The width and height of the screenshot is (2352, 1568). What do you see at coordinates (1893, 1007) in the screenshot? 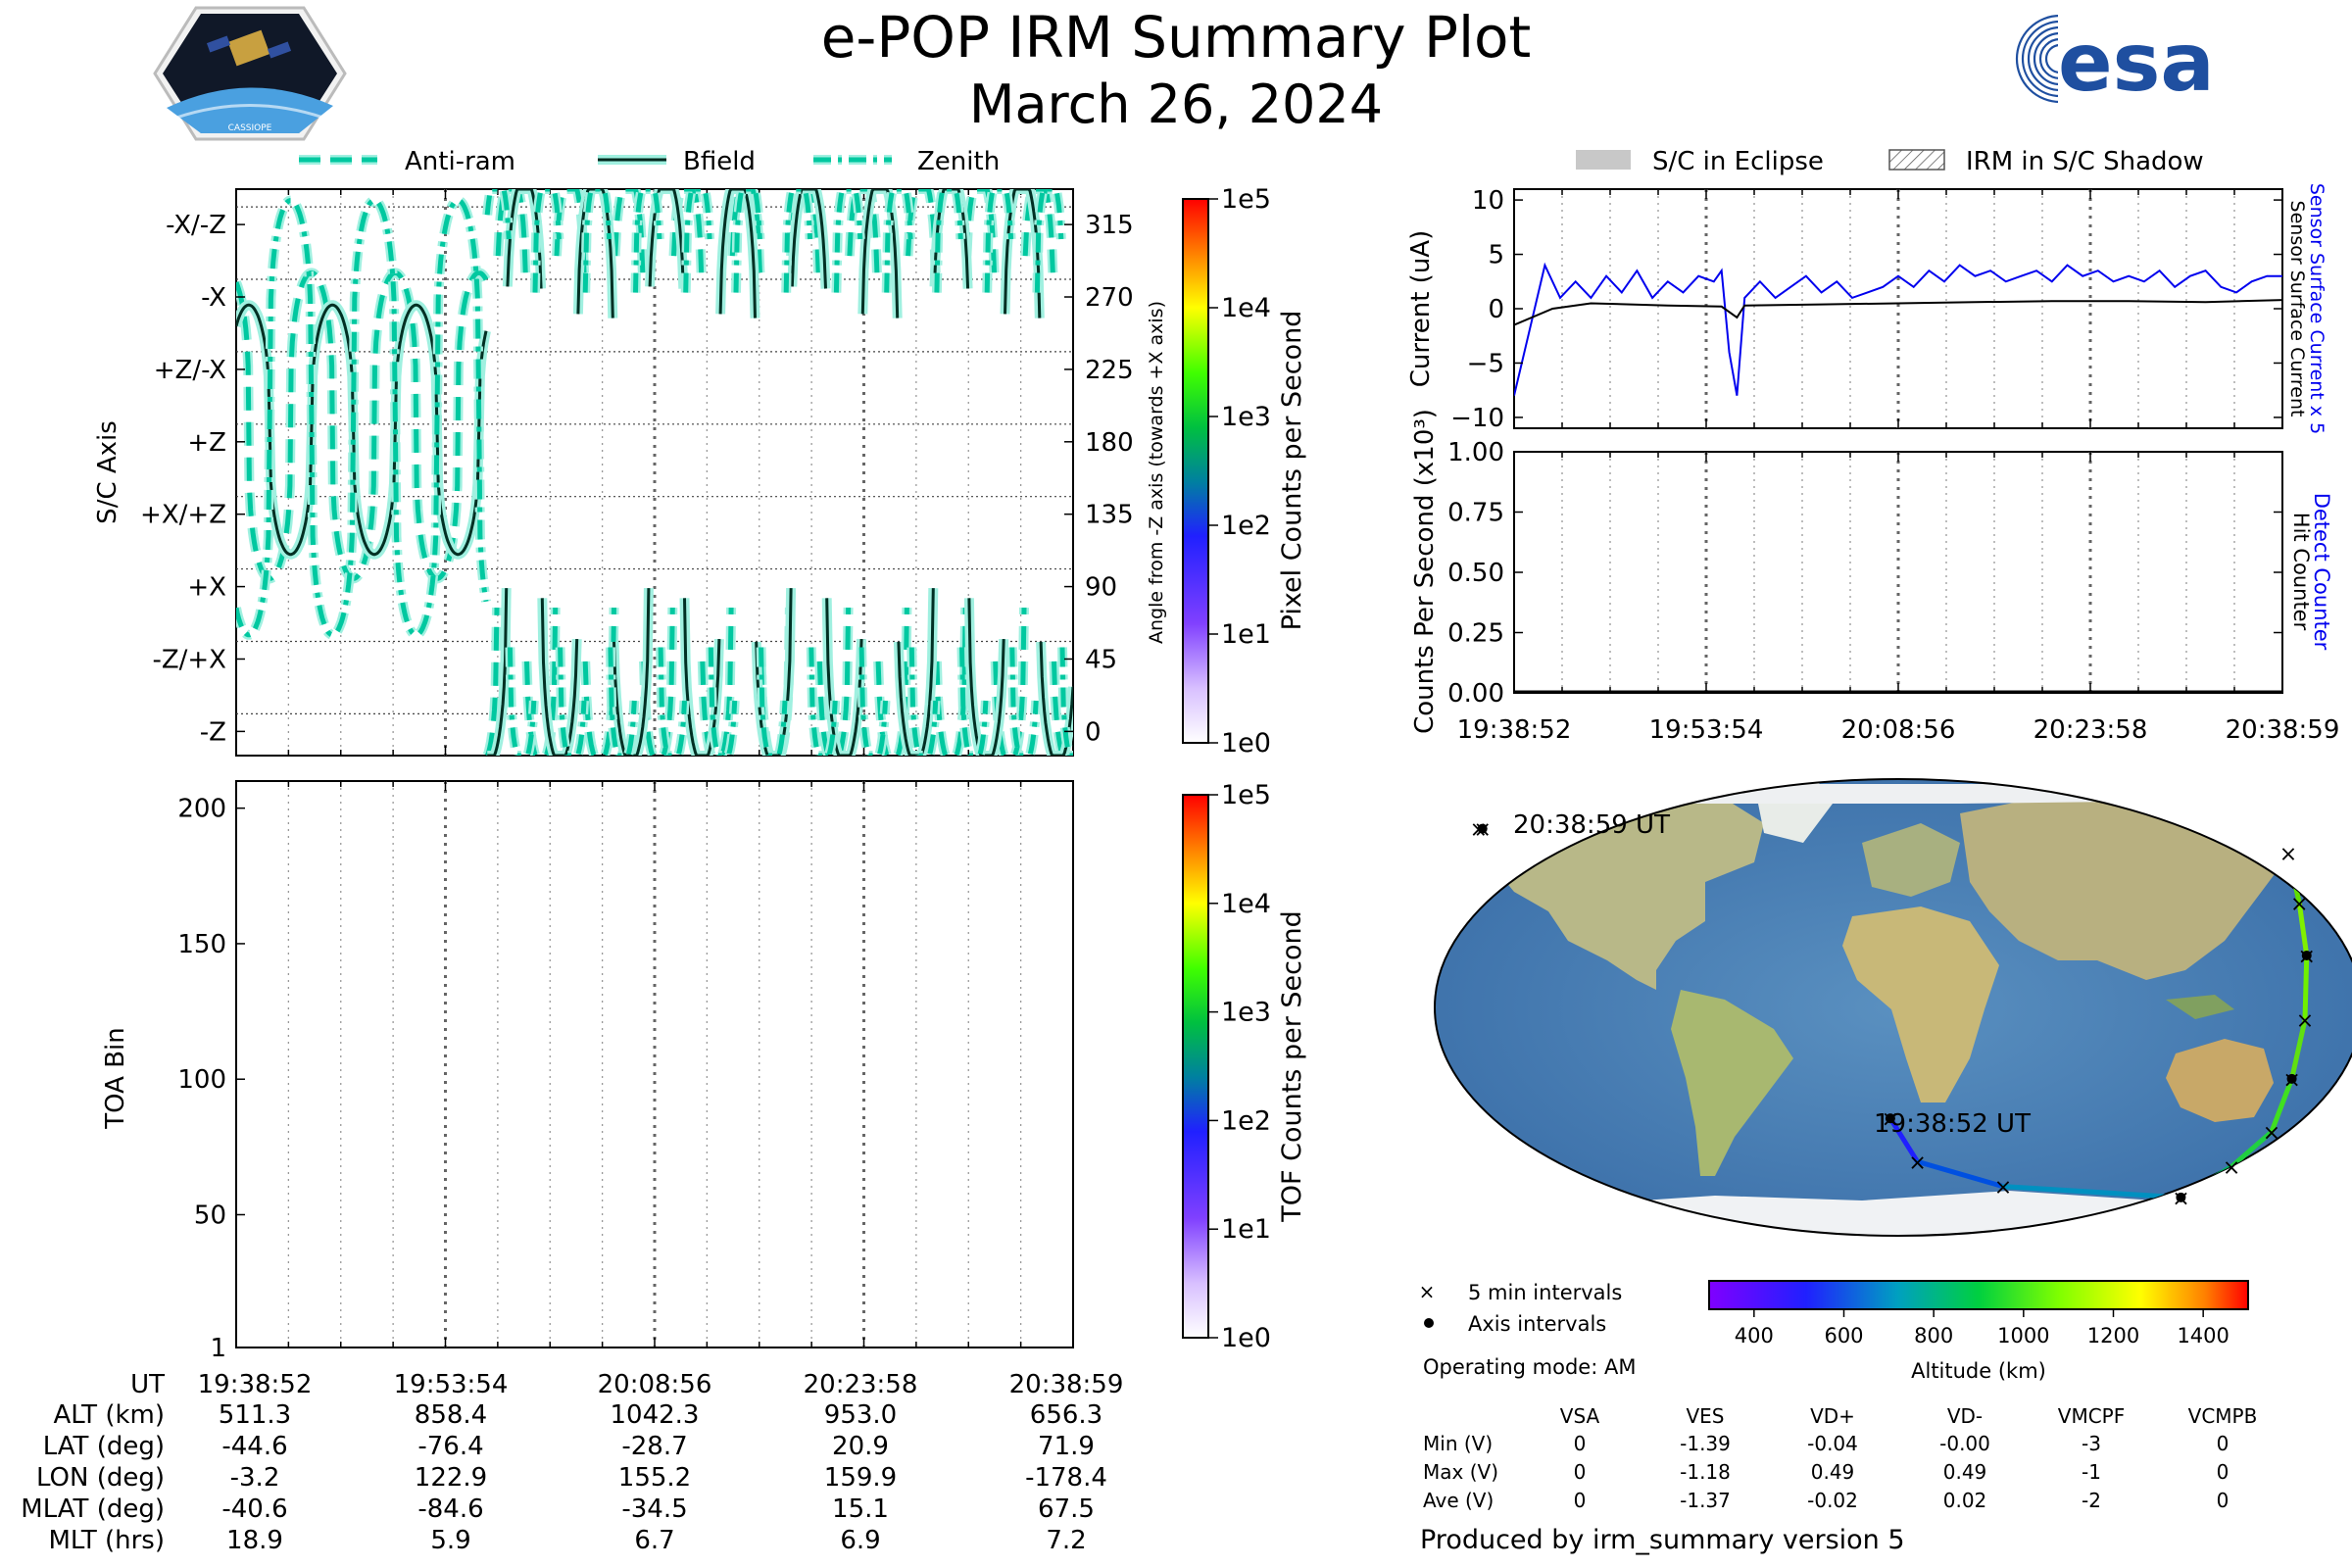
I see `map-border` at bounding box center [1893, 1007].